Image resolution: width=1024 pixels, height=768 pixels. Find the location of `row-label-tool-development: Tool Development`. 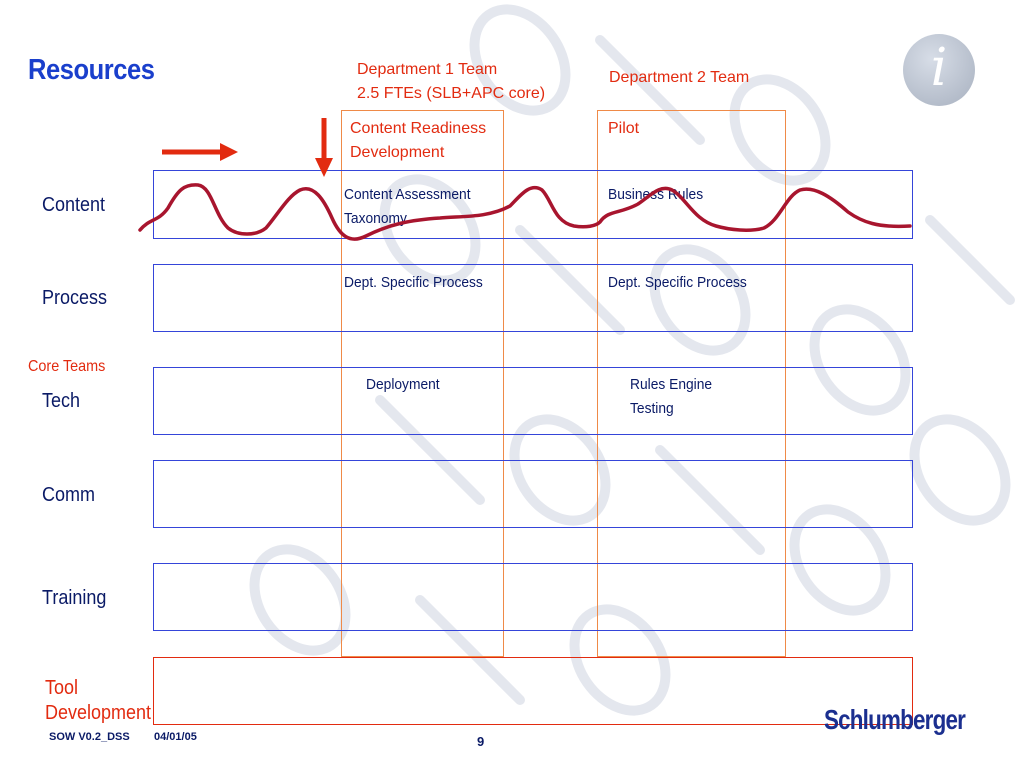

row-label-tool-development: Tool Development is located at coordinates (98, 701).